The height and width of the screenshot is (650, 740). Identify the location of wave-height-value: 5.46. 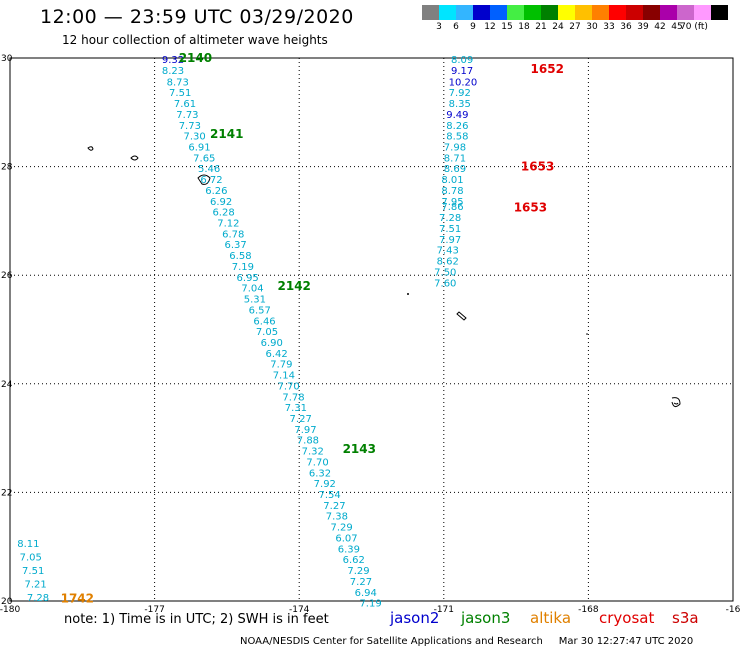
(209, 169).